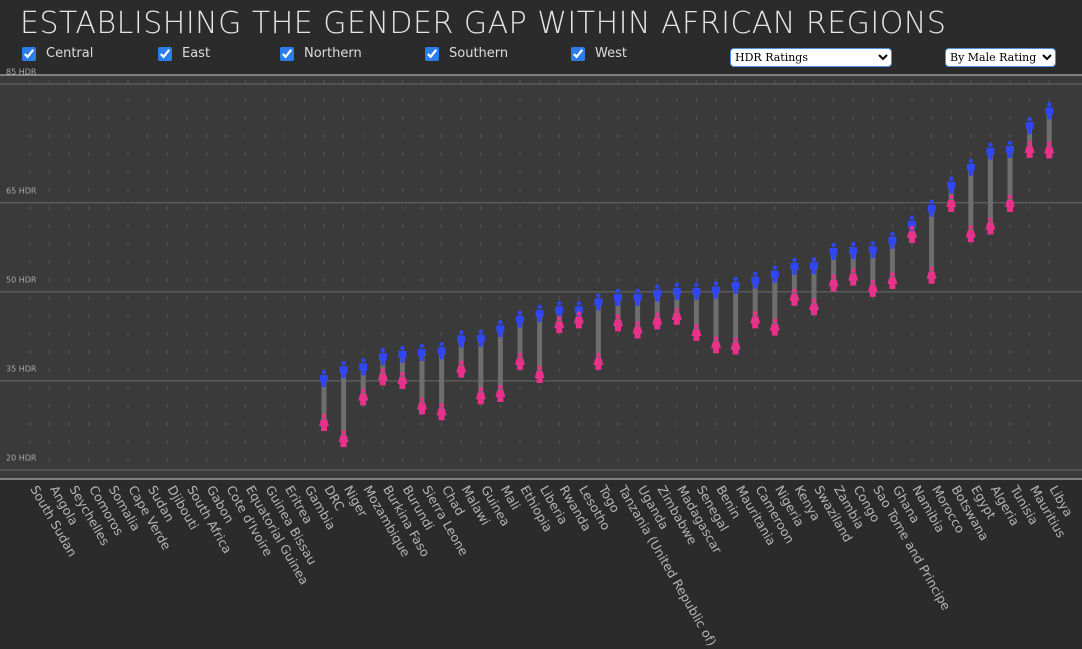  What do you see at coordinates (811, 57) in the screenshot?
I see `measure-select: HDR Ratings` at bounding box center [811, 57].